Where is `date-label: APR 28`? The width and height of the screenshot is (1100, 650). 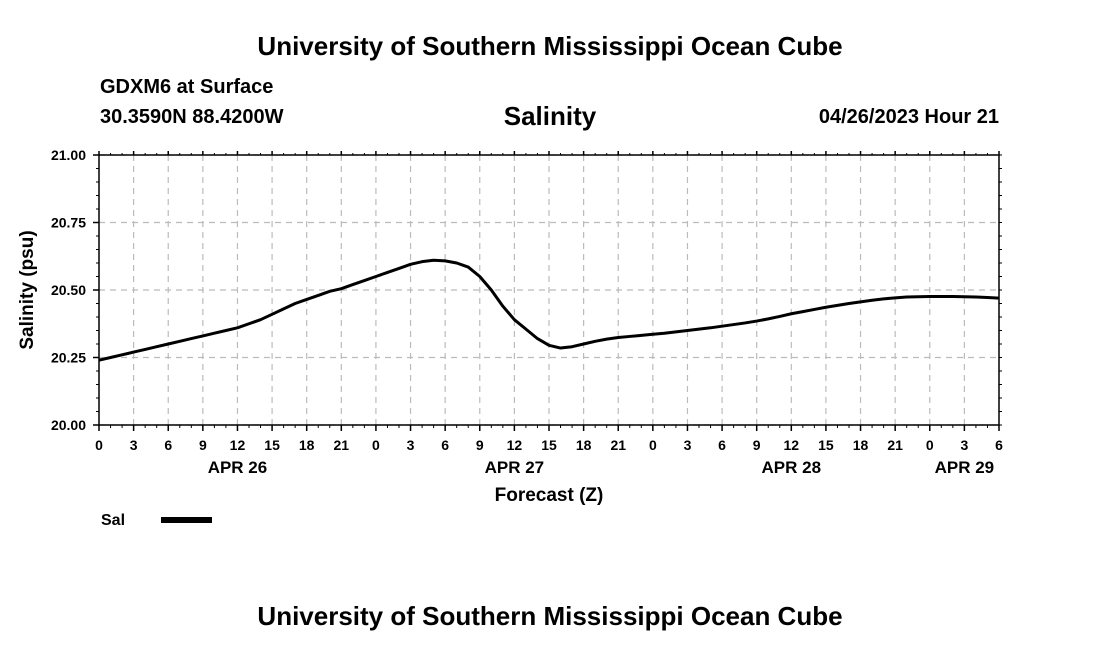 date-label: APR 28 is located at coordinates (792, 467).